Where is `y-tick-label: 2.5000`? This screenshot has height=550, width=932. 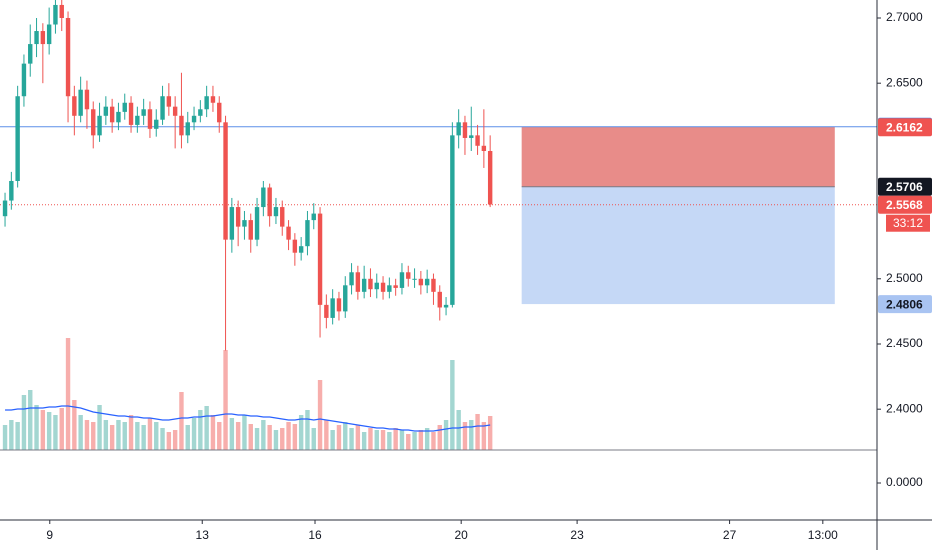 y-tick-label: 2.5000 is located at coordinates (904, 278).